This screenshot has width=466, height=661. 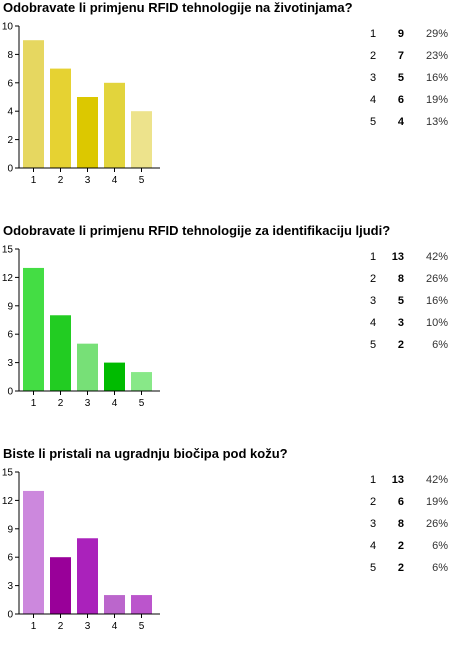 I want to click on summary-percent: 23%, so click(x=436, y=56).